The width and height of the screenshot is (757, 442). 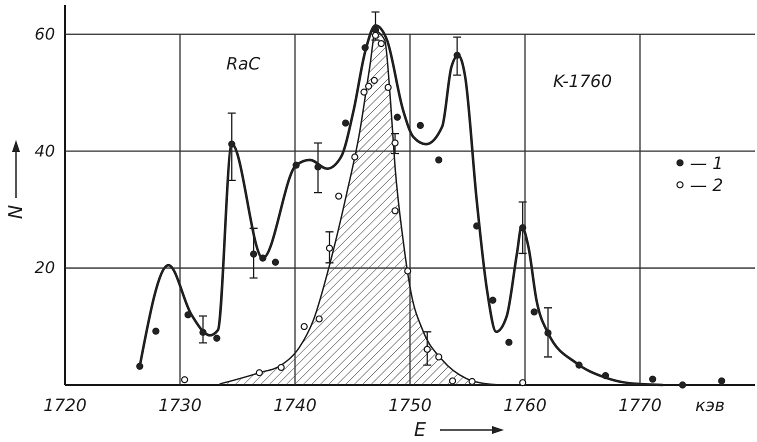 What do you see at coordinates (582, 82) in the screenshot?
I see `annotation: K-1760` at bounding box center [582, 82].